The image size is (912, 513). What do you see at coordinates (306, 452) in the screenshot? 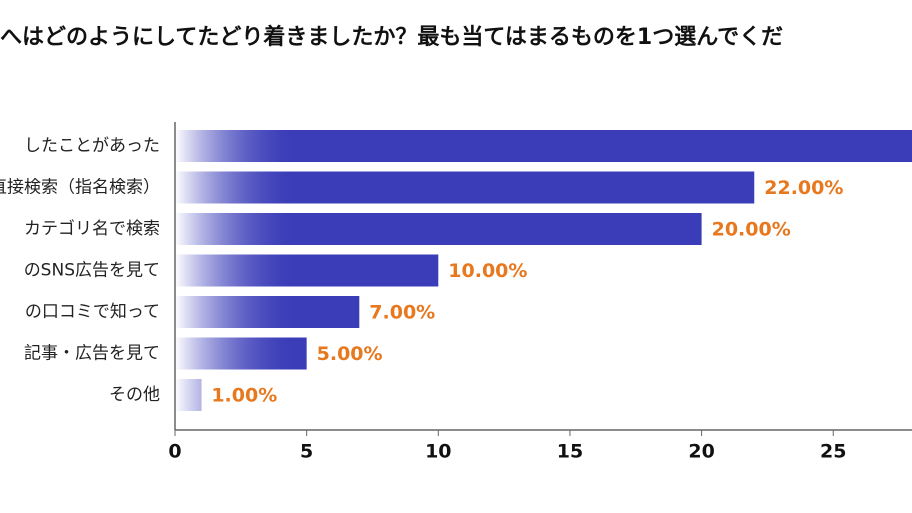
I see `x-tick-label: 5` at bounding box center [306, 452].